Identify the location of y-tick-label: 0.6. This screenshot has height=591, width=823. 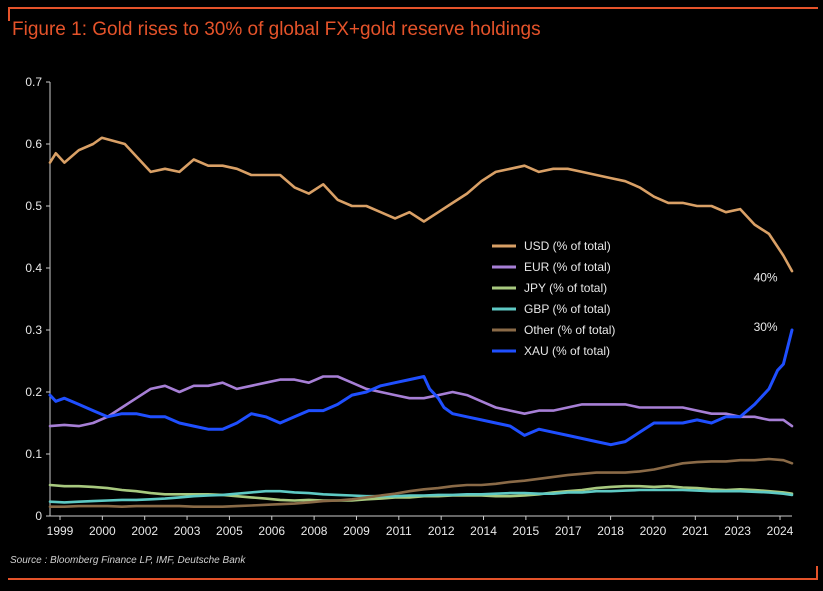
(33, 144).